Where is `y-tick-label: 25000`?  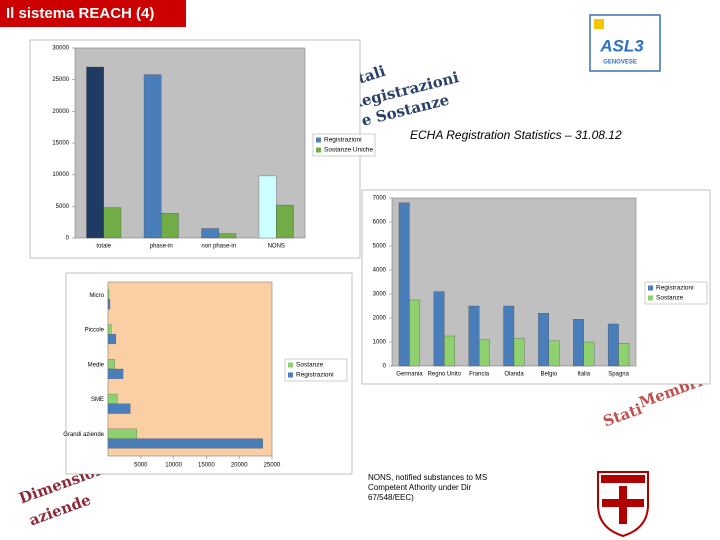
y-tick-label: 25000 is located at coordinates (60, 80).